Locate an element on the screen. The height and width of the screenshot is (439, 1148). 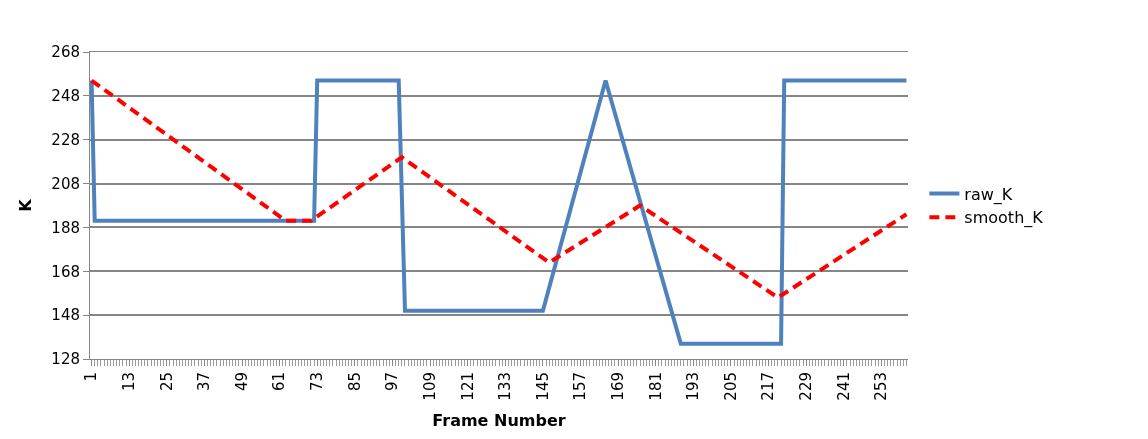
y-tick-label: 248 is located at coordinates (65, 96).